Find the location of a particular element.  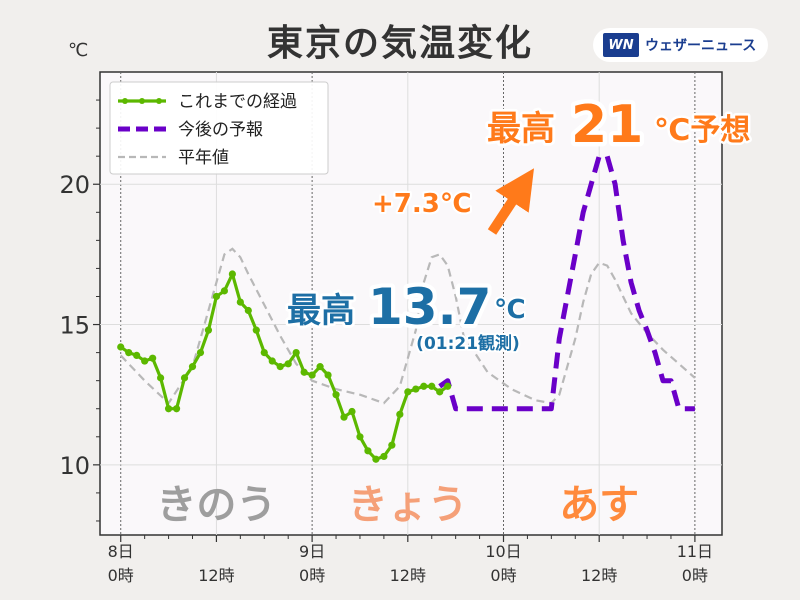

y-tick-label: 15 is located at coordinates (74, 326).